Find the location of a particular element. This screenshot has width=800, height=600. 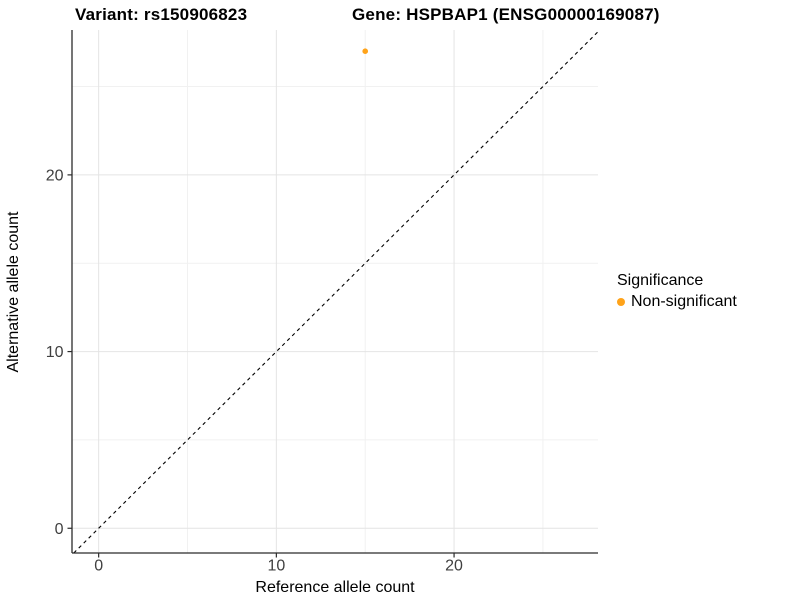

data-point is located at coordinates (365, 51).